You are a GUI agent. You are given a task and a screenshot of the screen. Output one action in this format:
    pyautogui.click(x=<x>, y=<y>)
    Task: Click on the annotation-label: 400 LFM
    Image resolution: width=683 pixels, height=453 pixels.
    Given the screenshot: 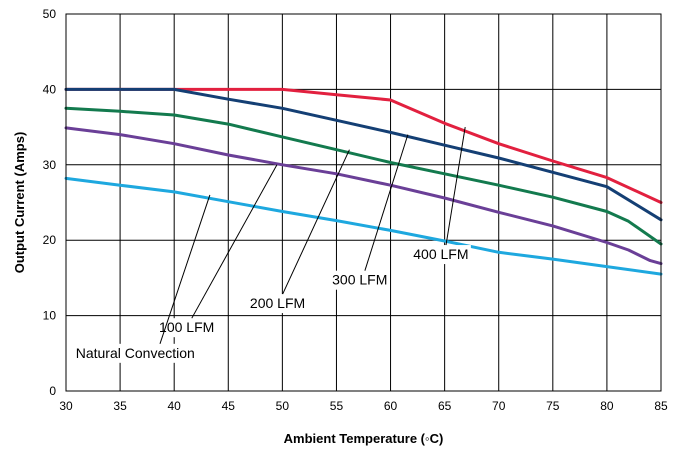 What is the action you would take?
    pyautogui.click(x=440, y=254)
    